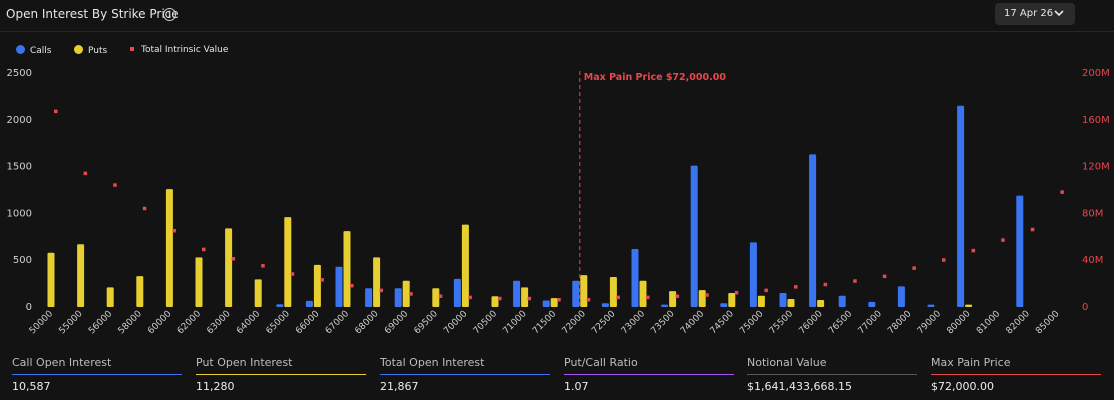  Describe the element at coordinates (399, 386) in the screenshot. I see `stat-value: 21,867` at that location.